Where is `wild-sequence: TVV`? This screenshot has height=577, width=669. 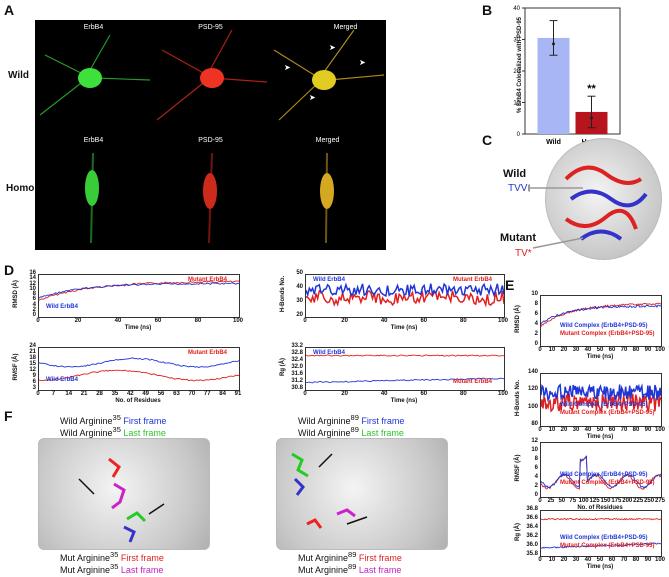 wild-sequence: TVV is located at coordinates (518, 188).